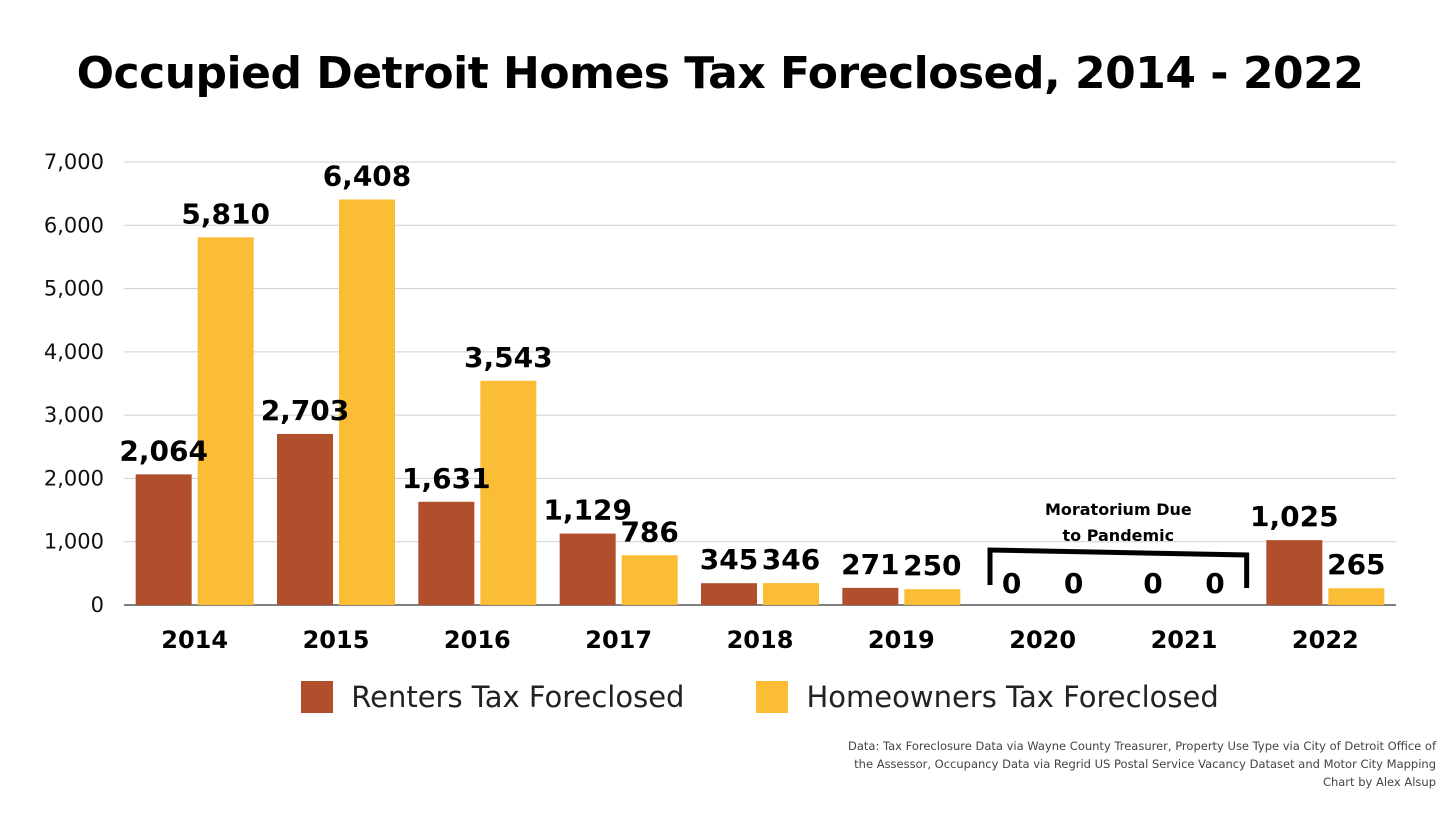 The width and height of the screenshot is (1456, 816). I want to click on bar-homeowners-2015, so click(367, 402).